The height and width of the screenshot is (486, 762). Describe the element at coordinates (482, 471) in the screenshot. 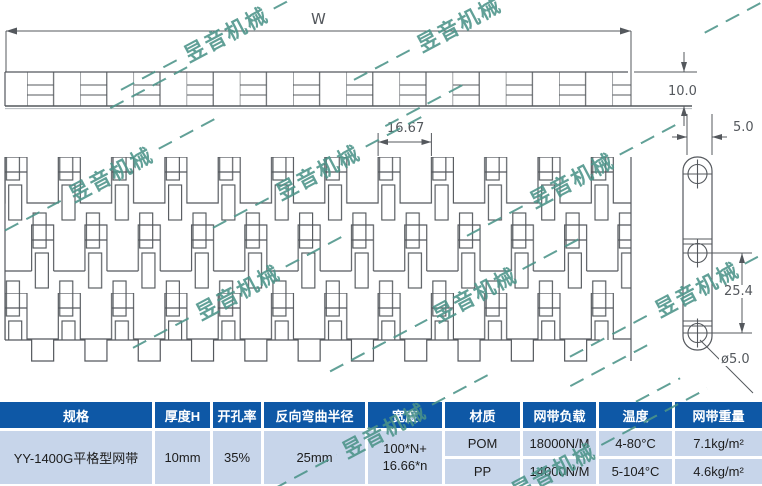

I see `cell-material-pp: PP` at that location.